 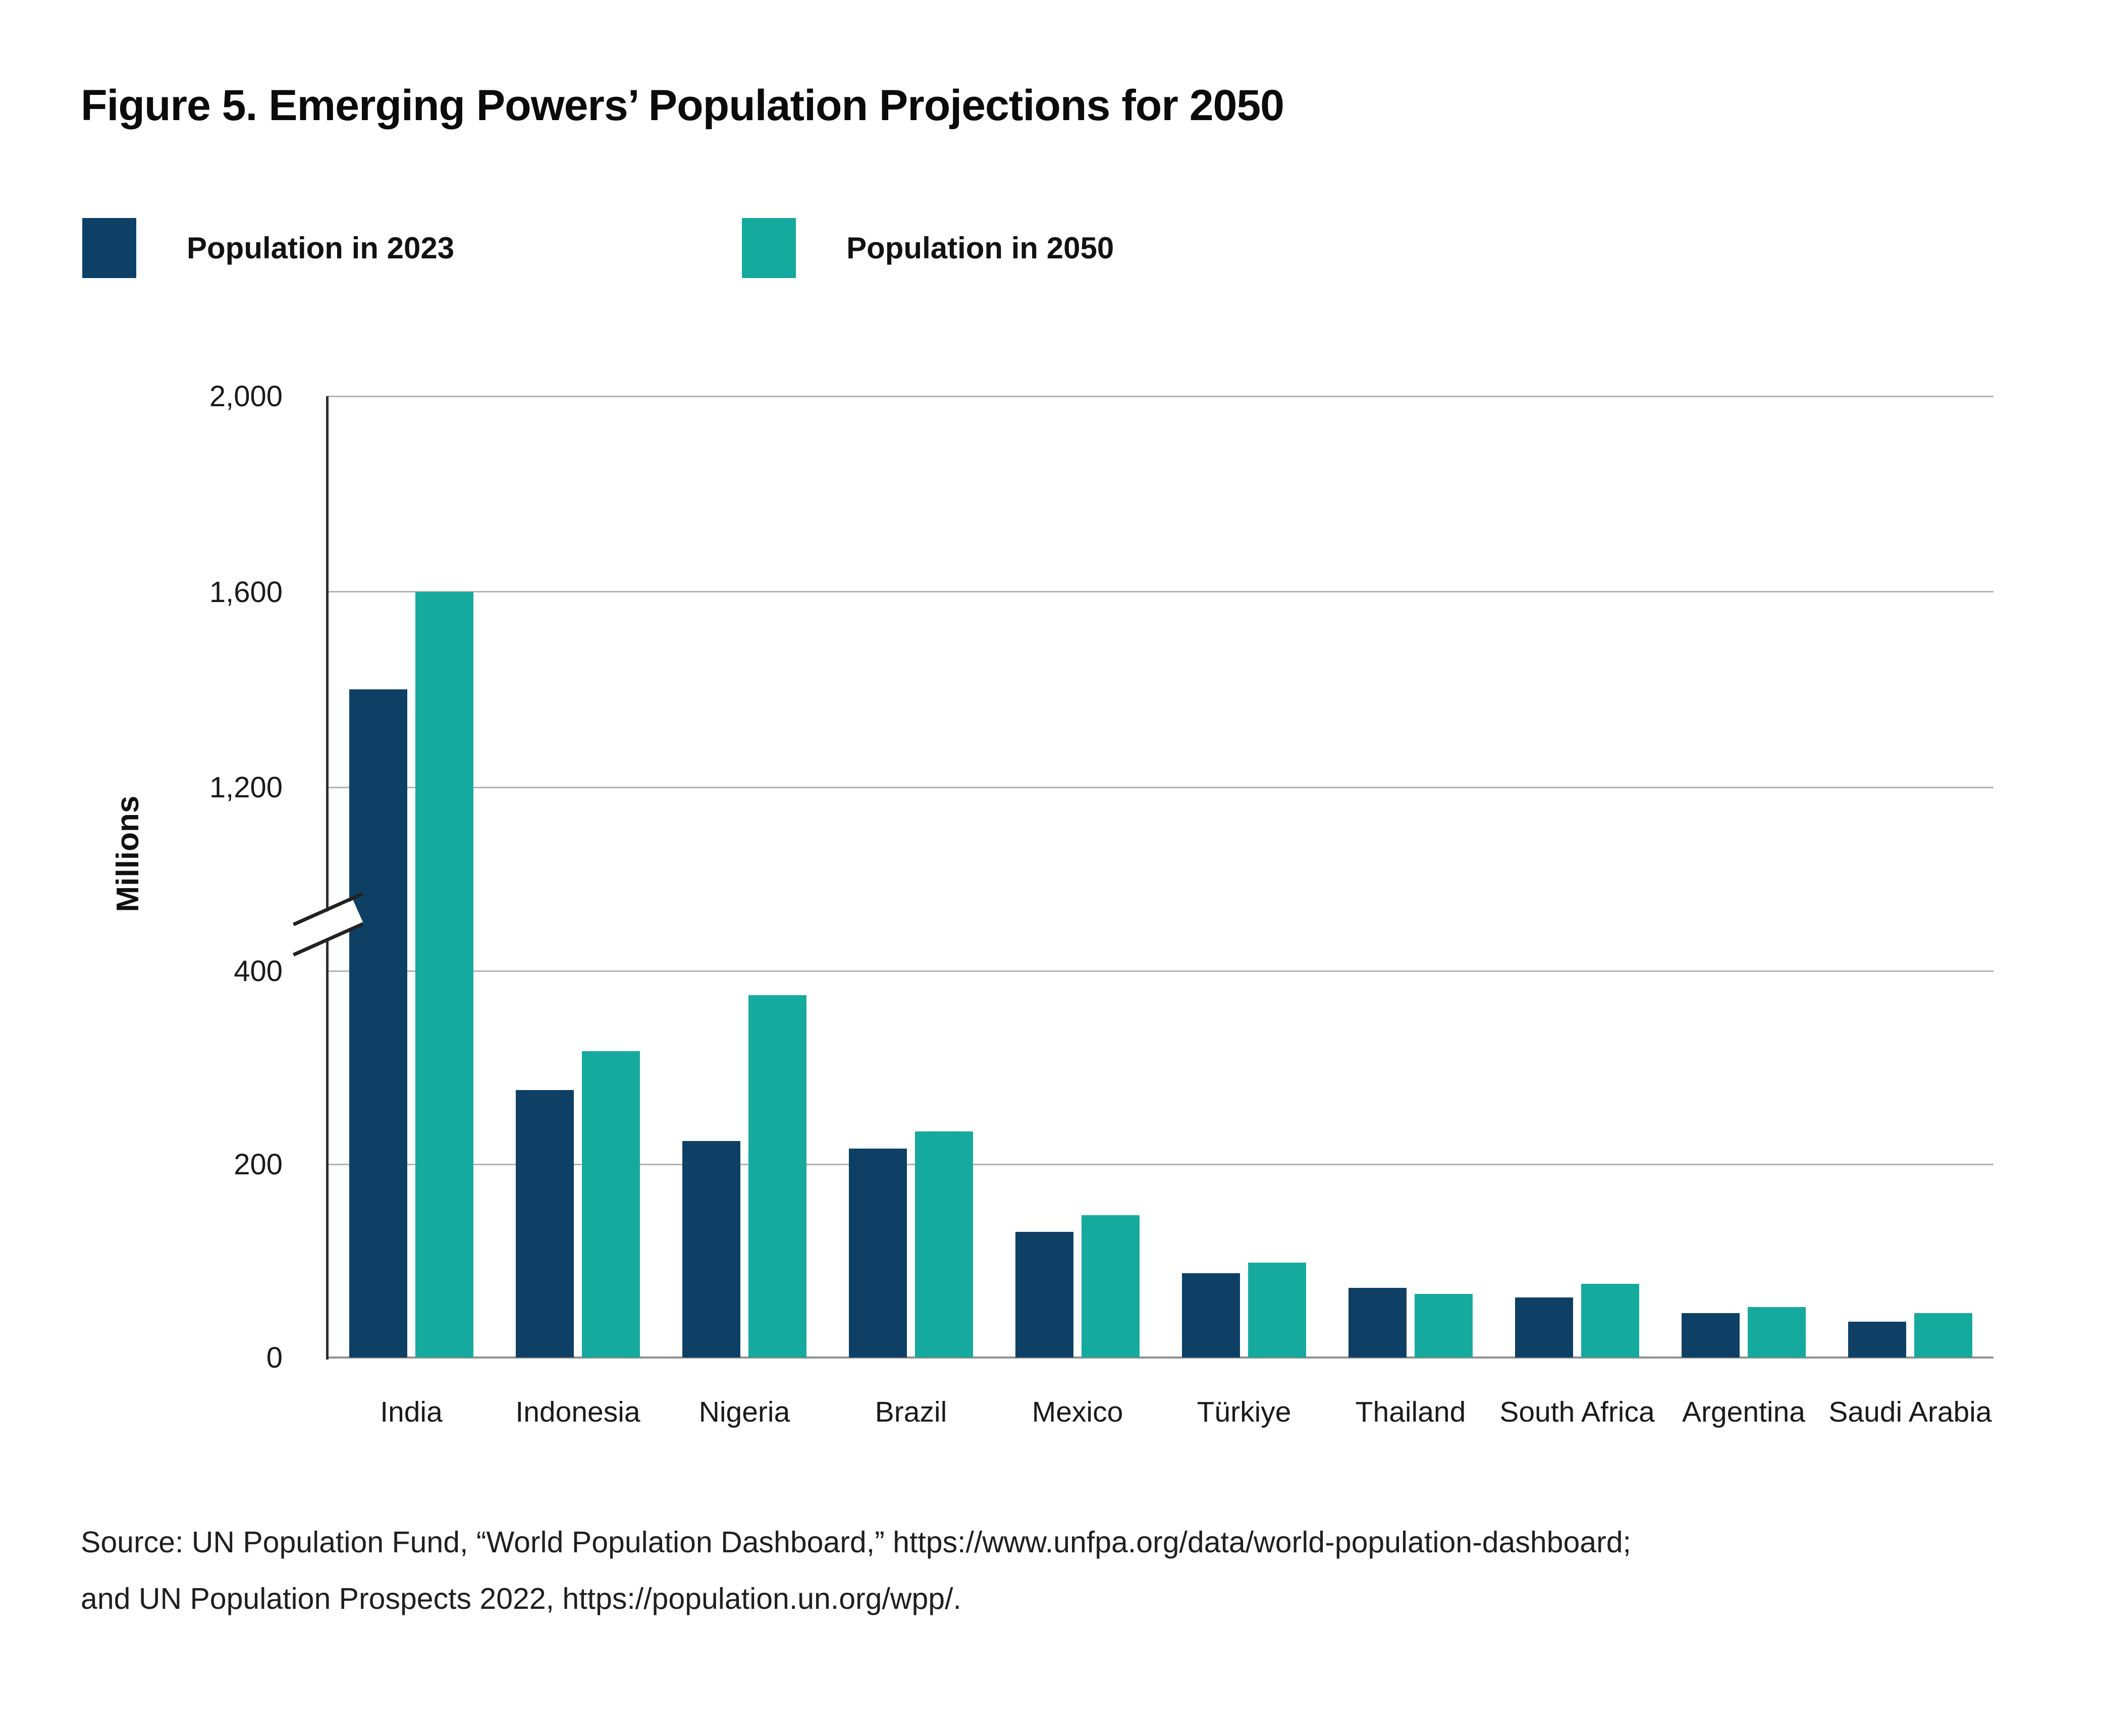 What do you see at coordinates (327, 878) in the screenshot?
I see `y-axis-line` at bounding box center [327, 878].